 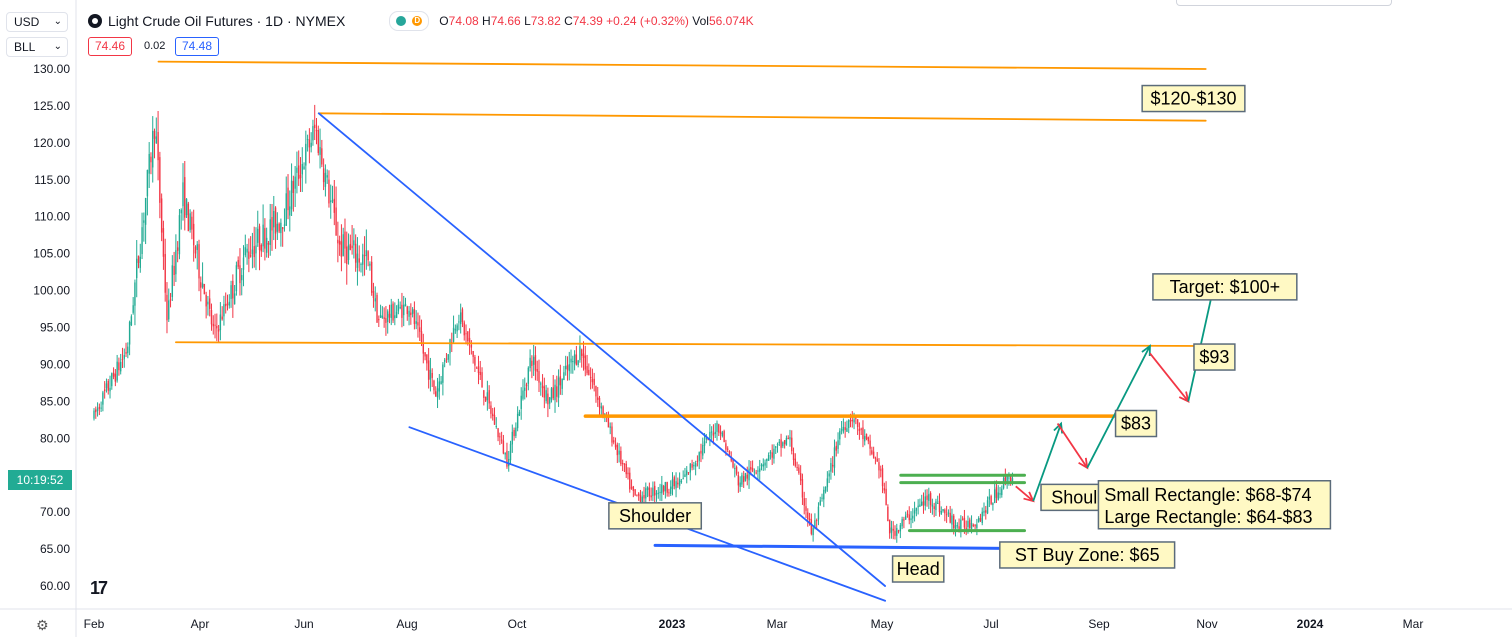 What do you see at coordinates (110, 46) in the screenshot?
I see `sell-price-button: 74.46` at bounding box center [110, 46].